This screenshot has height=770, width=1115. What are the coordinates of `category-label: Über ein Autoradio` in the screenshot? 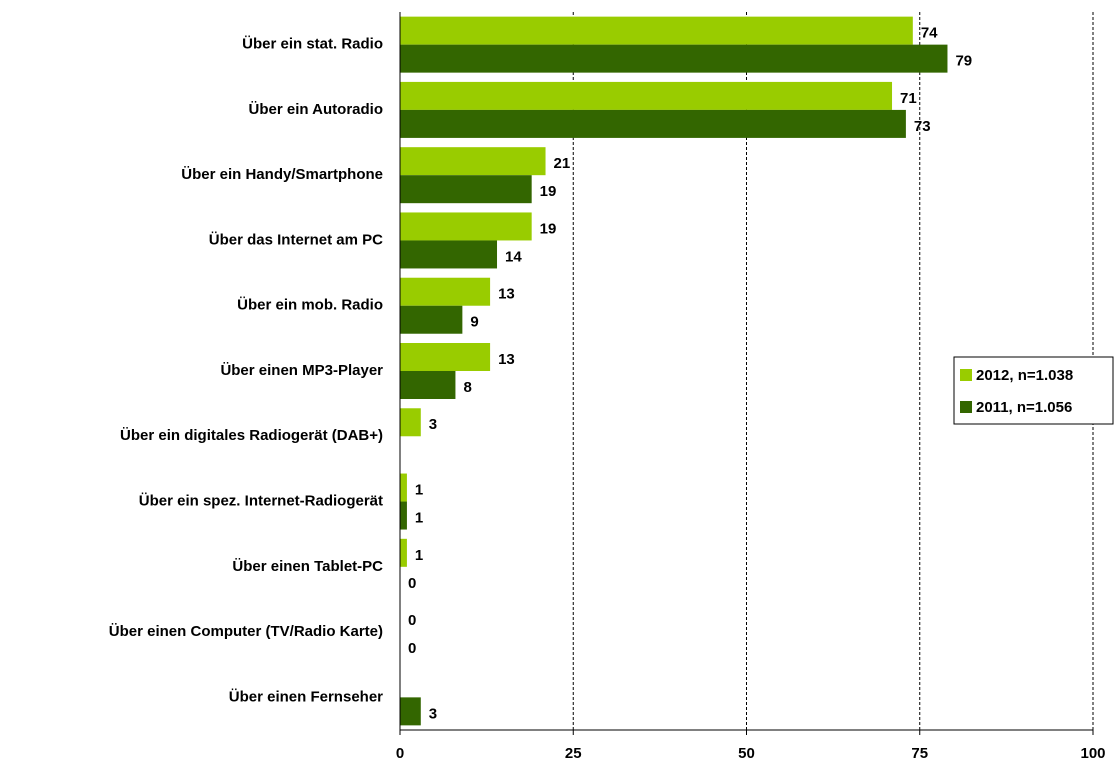 It's located at (316, 109).